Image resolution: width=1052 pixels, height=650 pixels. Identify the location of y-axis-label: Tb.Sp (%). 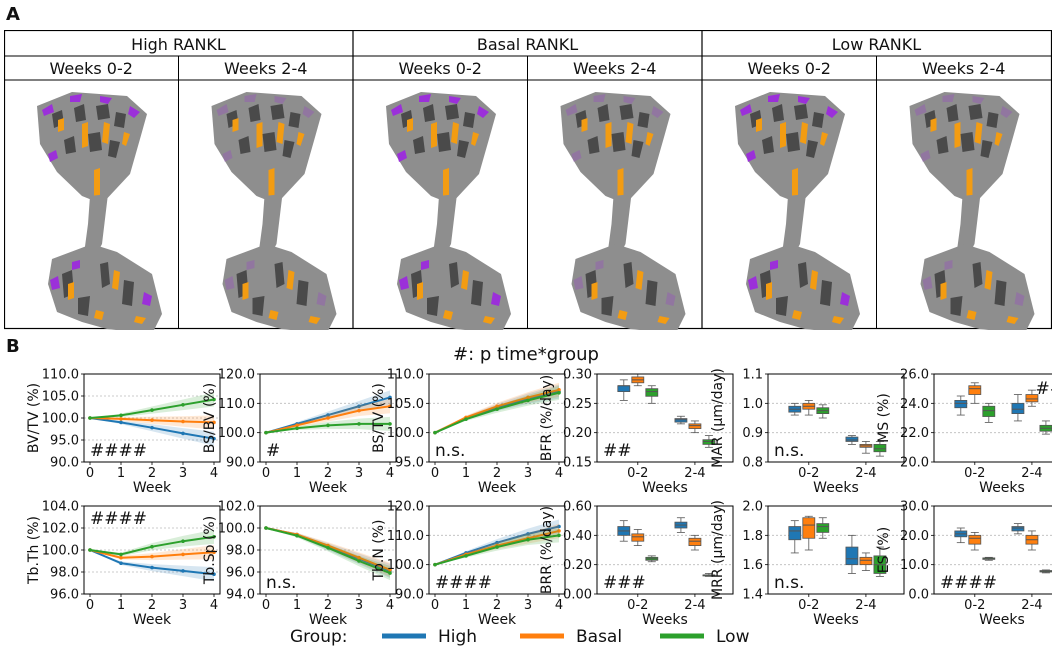
(210, 550).